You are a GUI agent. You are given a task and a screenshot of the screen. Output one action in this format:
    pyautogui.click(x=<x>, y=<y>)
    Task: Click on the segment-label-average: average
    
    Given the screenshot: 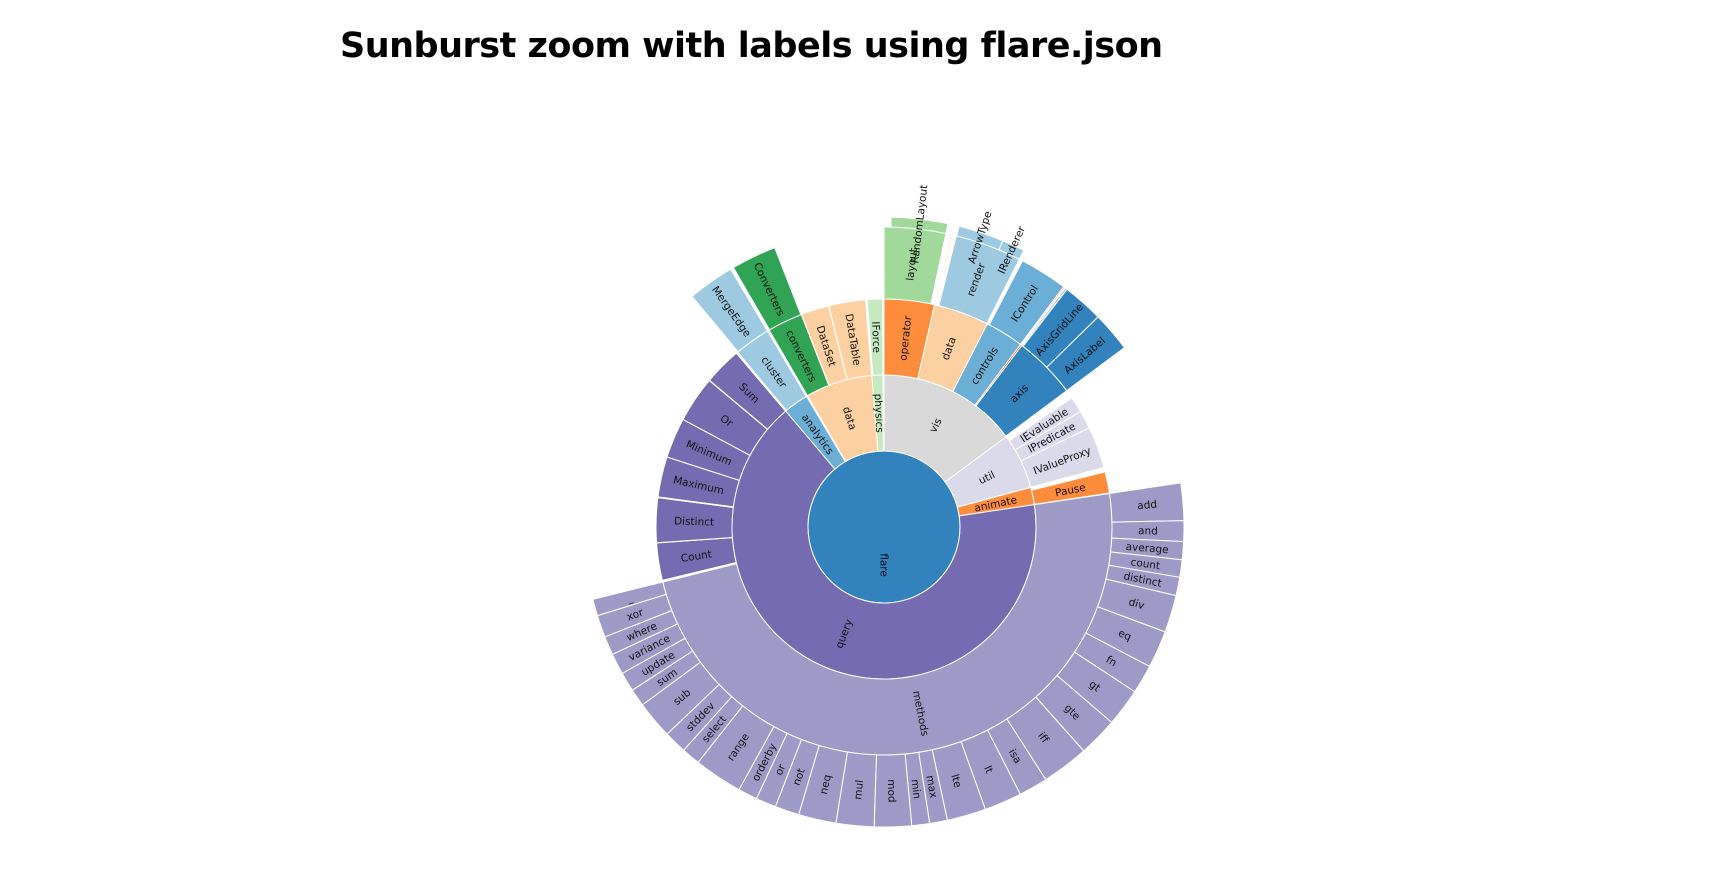 What is the action you would take?
    pyautogui.click(x=1147, y=548)
    